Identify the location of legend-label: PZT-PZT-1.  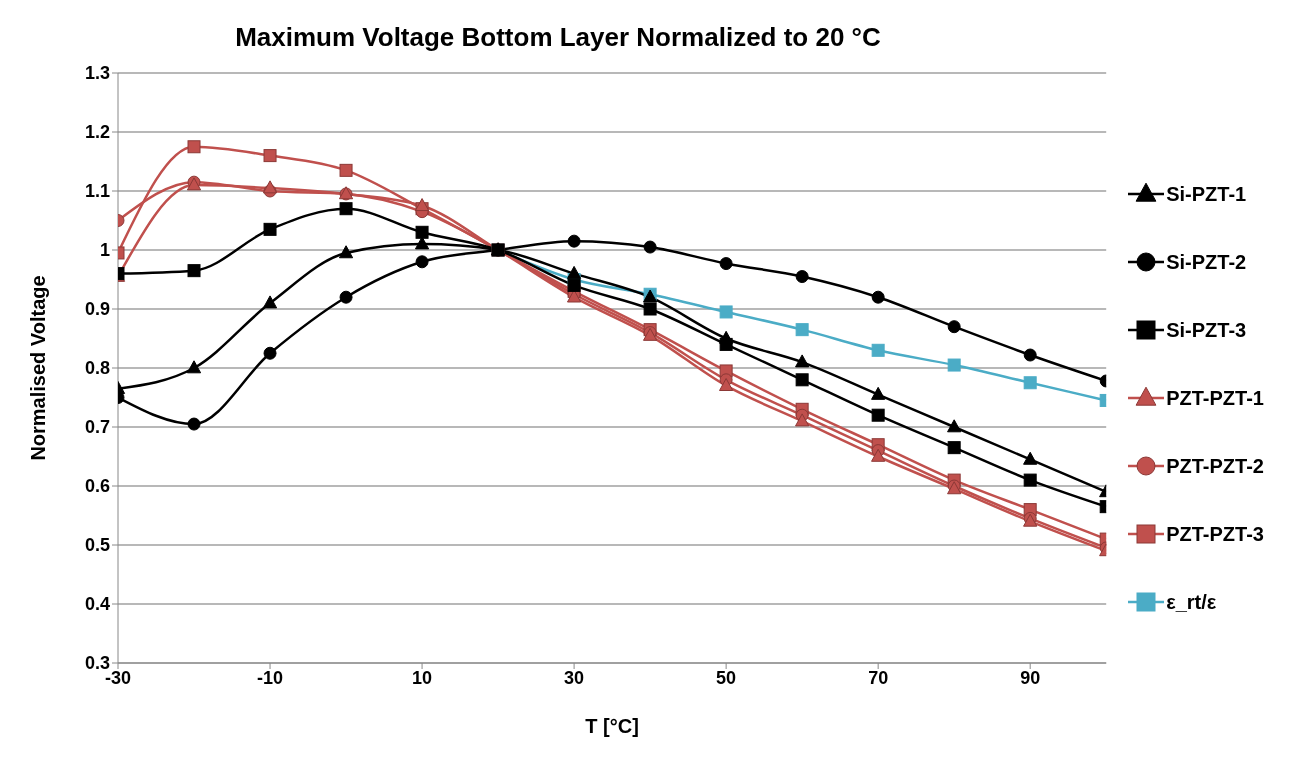
(1215, 398).